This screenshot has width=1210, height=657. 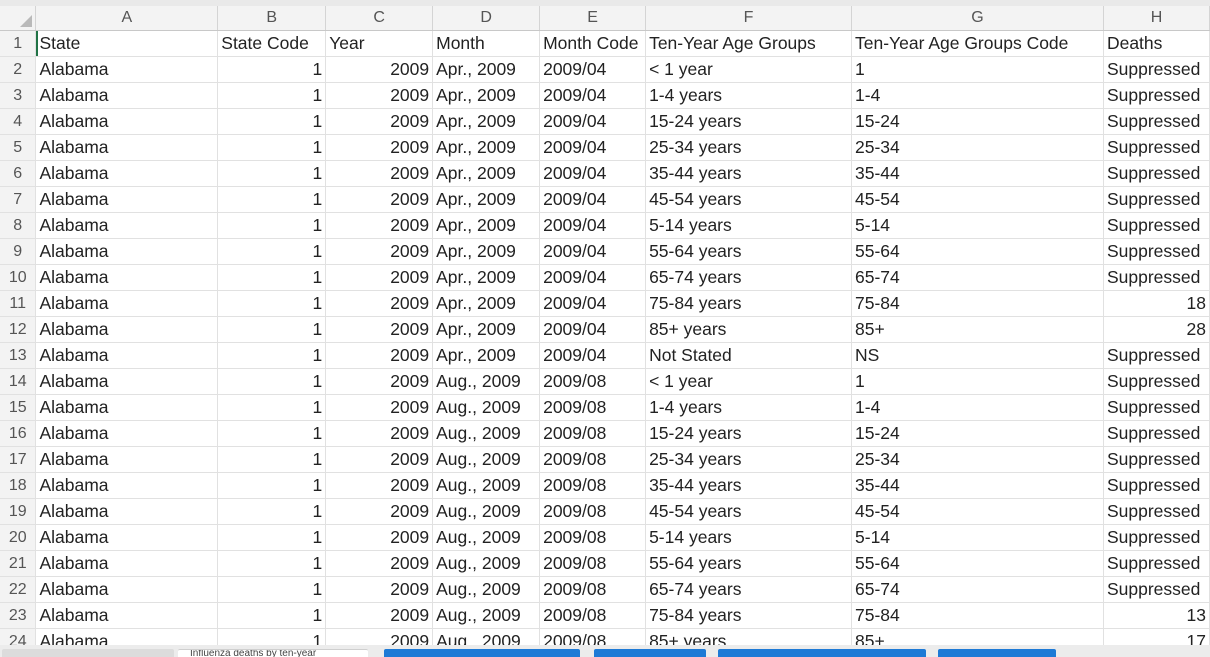 What do you see at coordinates (273, 653) in the screenshot?
I see `sheet-tab-active` at bounding box center [273, 653].